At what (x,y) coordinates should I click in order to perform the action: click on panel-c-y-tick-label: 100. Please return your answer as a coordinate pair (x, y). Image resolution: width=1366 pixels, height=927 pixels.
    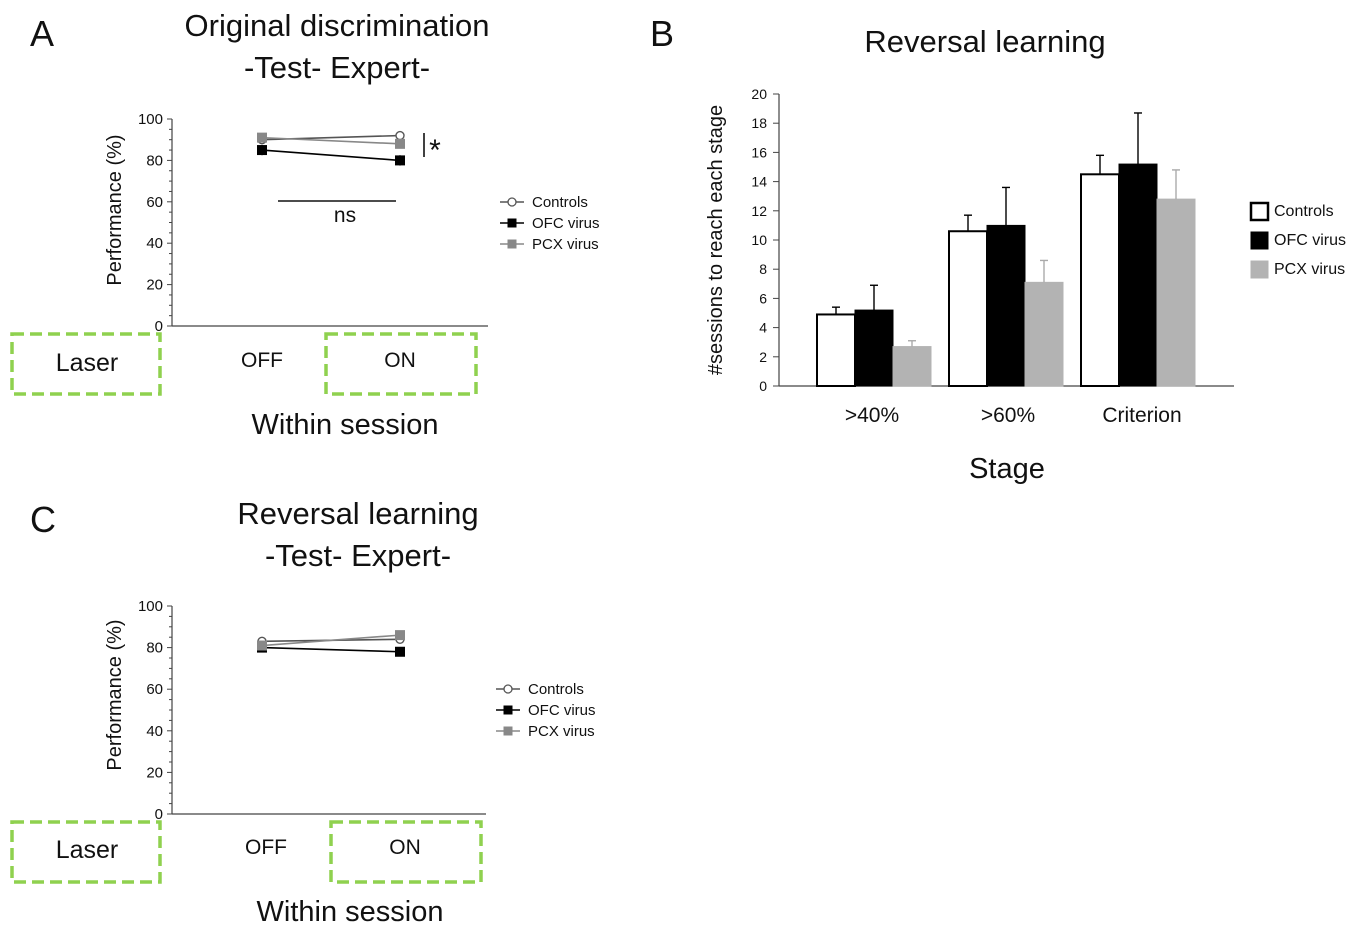
    Looking at the image, I should click on (150, 606).